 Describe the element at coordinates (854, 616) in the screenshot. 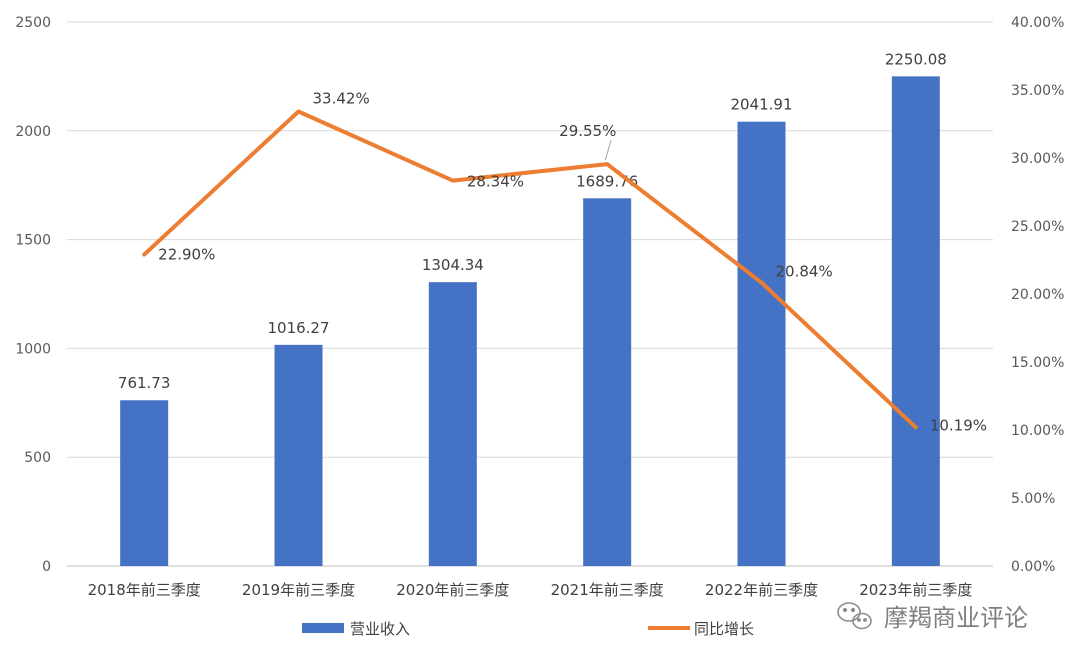

I see `wechat-icon` at that location.